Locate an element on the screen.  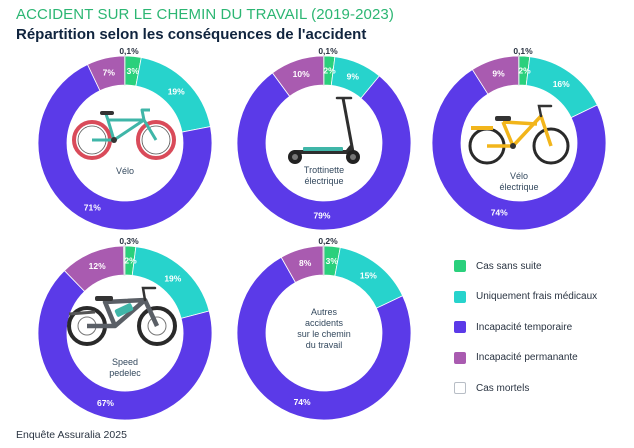
slice-label-incapacite-permanente: 10% is located at coordinates (301, 74).